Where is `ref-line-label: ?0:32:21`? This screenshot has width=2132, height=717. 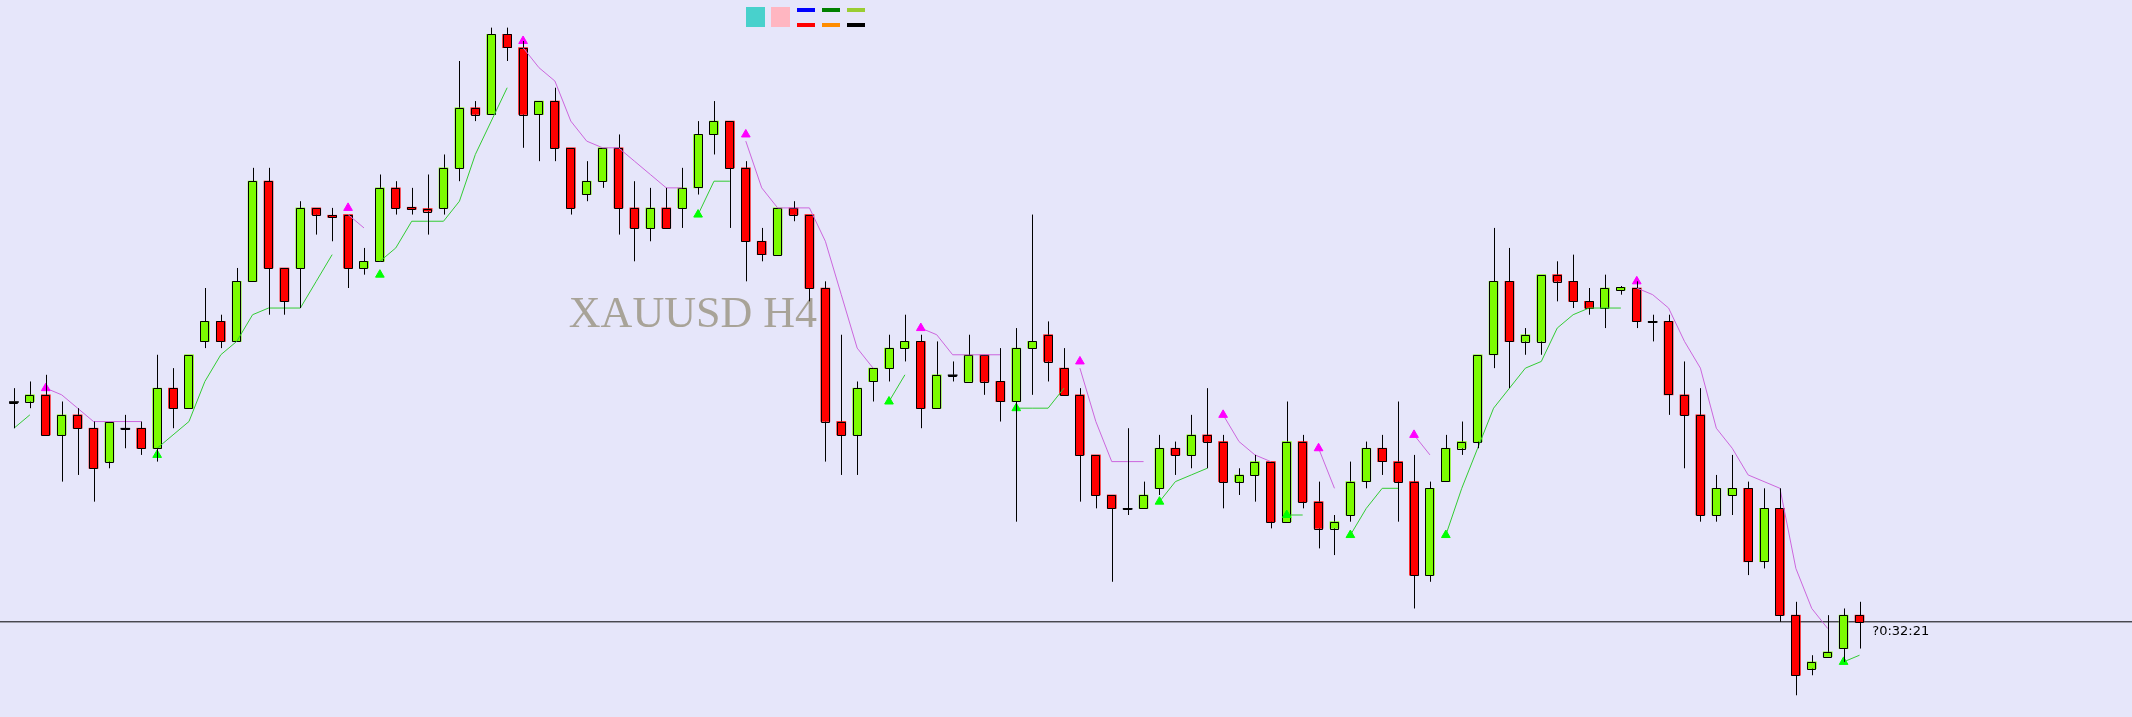 ref-line-label: ?0:32:21 is located at coordinates (1901, 630).